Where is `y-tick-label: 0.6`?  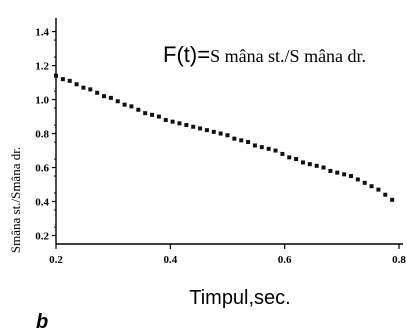
y-tick-label: 0.6 is located at coordinates (42, 169).